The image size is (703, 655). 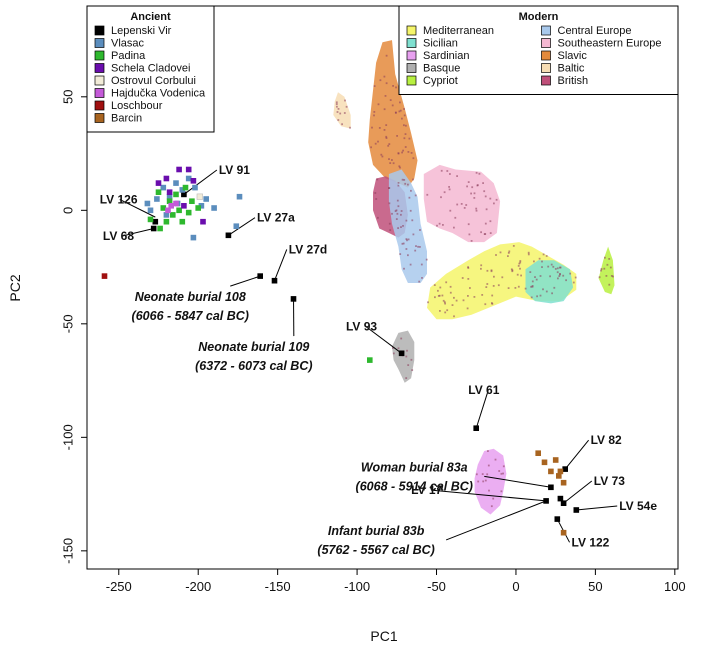 What do you see at coordinates (15, 287) in the screenshot?
I see `y-axis-title: PC2` at bounding box center [15, 287].